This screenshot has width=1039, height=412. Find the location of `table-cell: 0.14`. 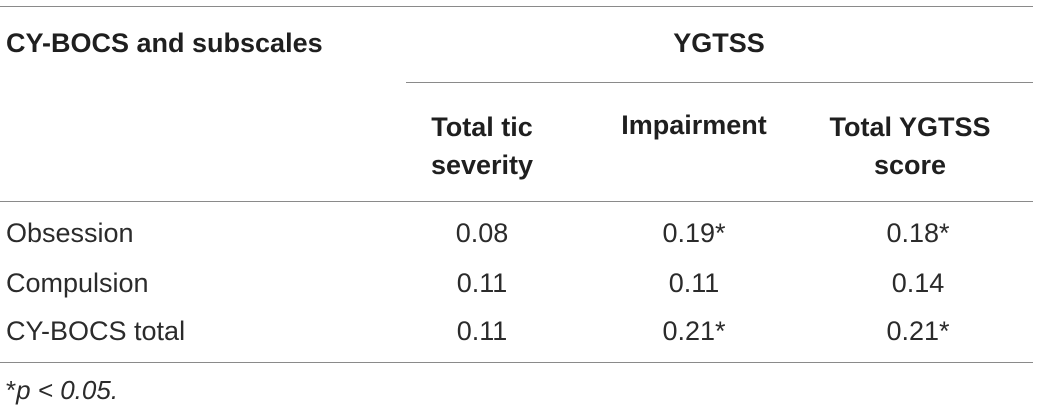

table-cell: 0.14 is located at coordinates (918, 283).